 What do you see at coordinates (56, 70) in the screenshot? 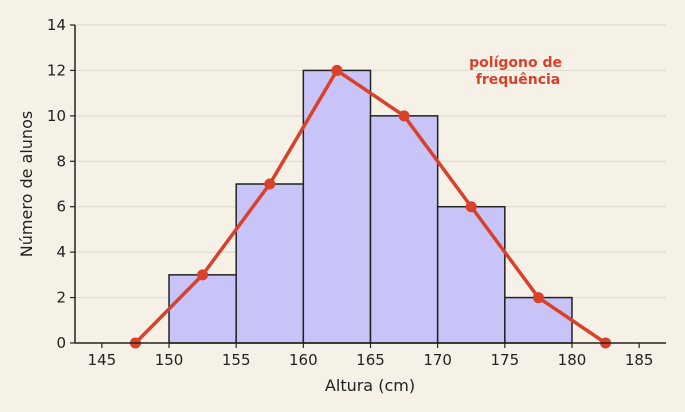
I see `y-tick-label-12: 12` at bounding box center [56, 70].